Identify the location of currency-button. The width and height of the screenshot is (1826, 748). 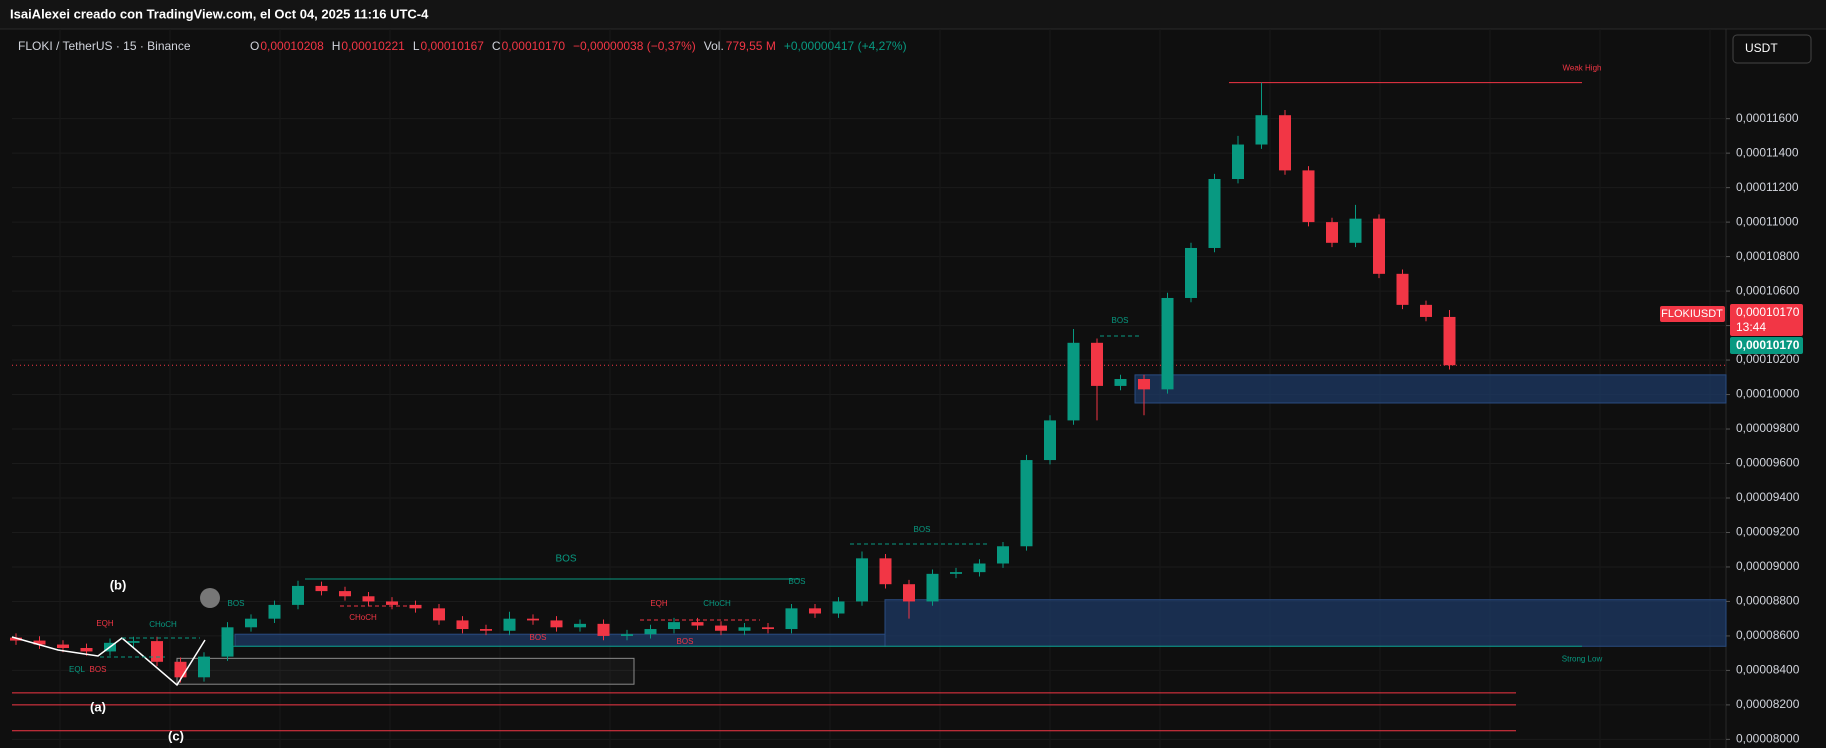
(1772, 49).